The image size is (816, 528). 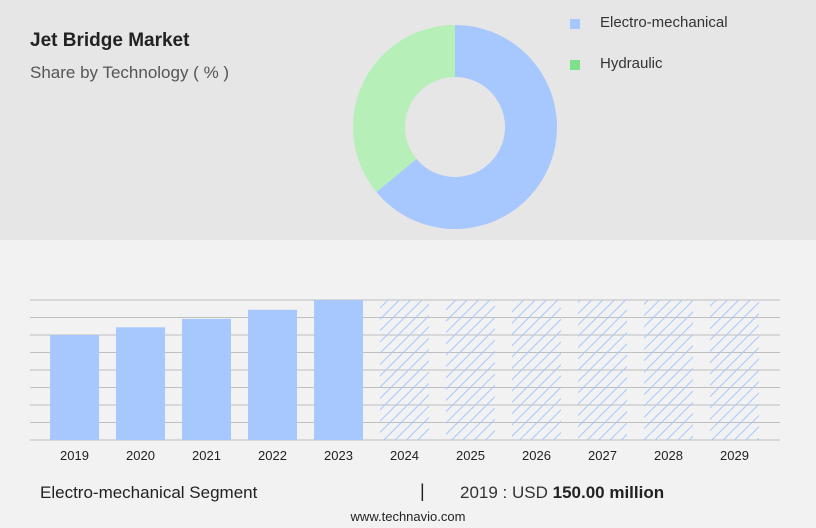 What do you see at coordinates (466, 127) in the screenshot?
I see `donut-slice-electro-mechanical` at bounding box center [466, 127].